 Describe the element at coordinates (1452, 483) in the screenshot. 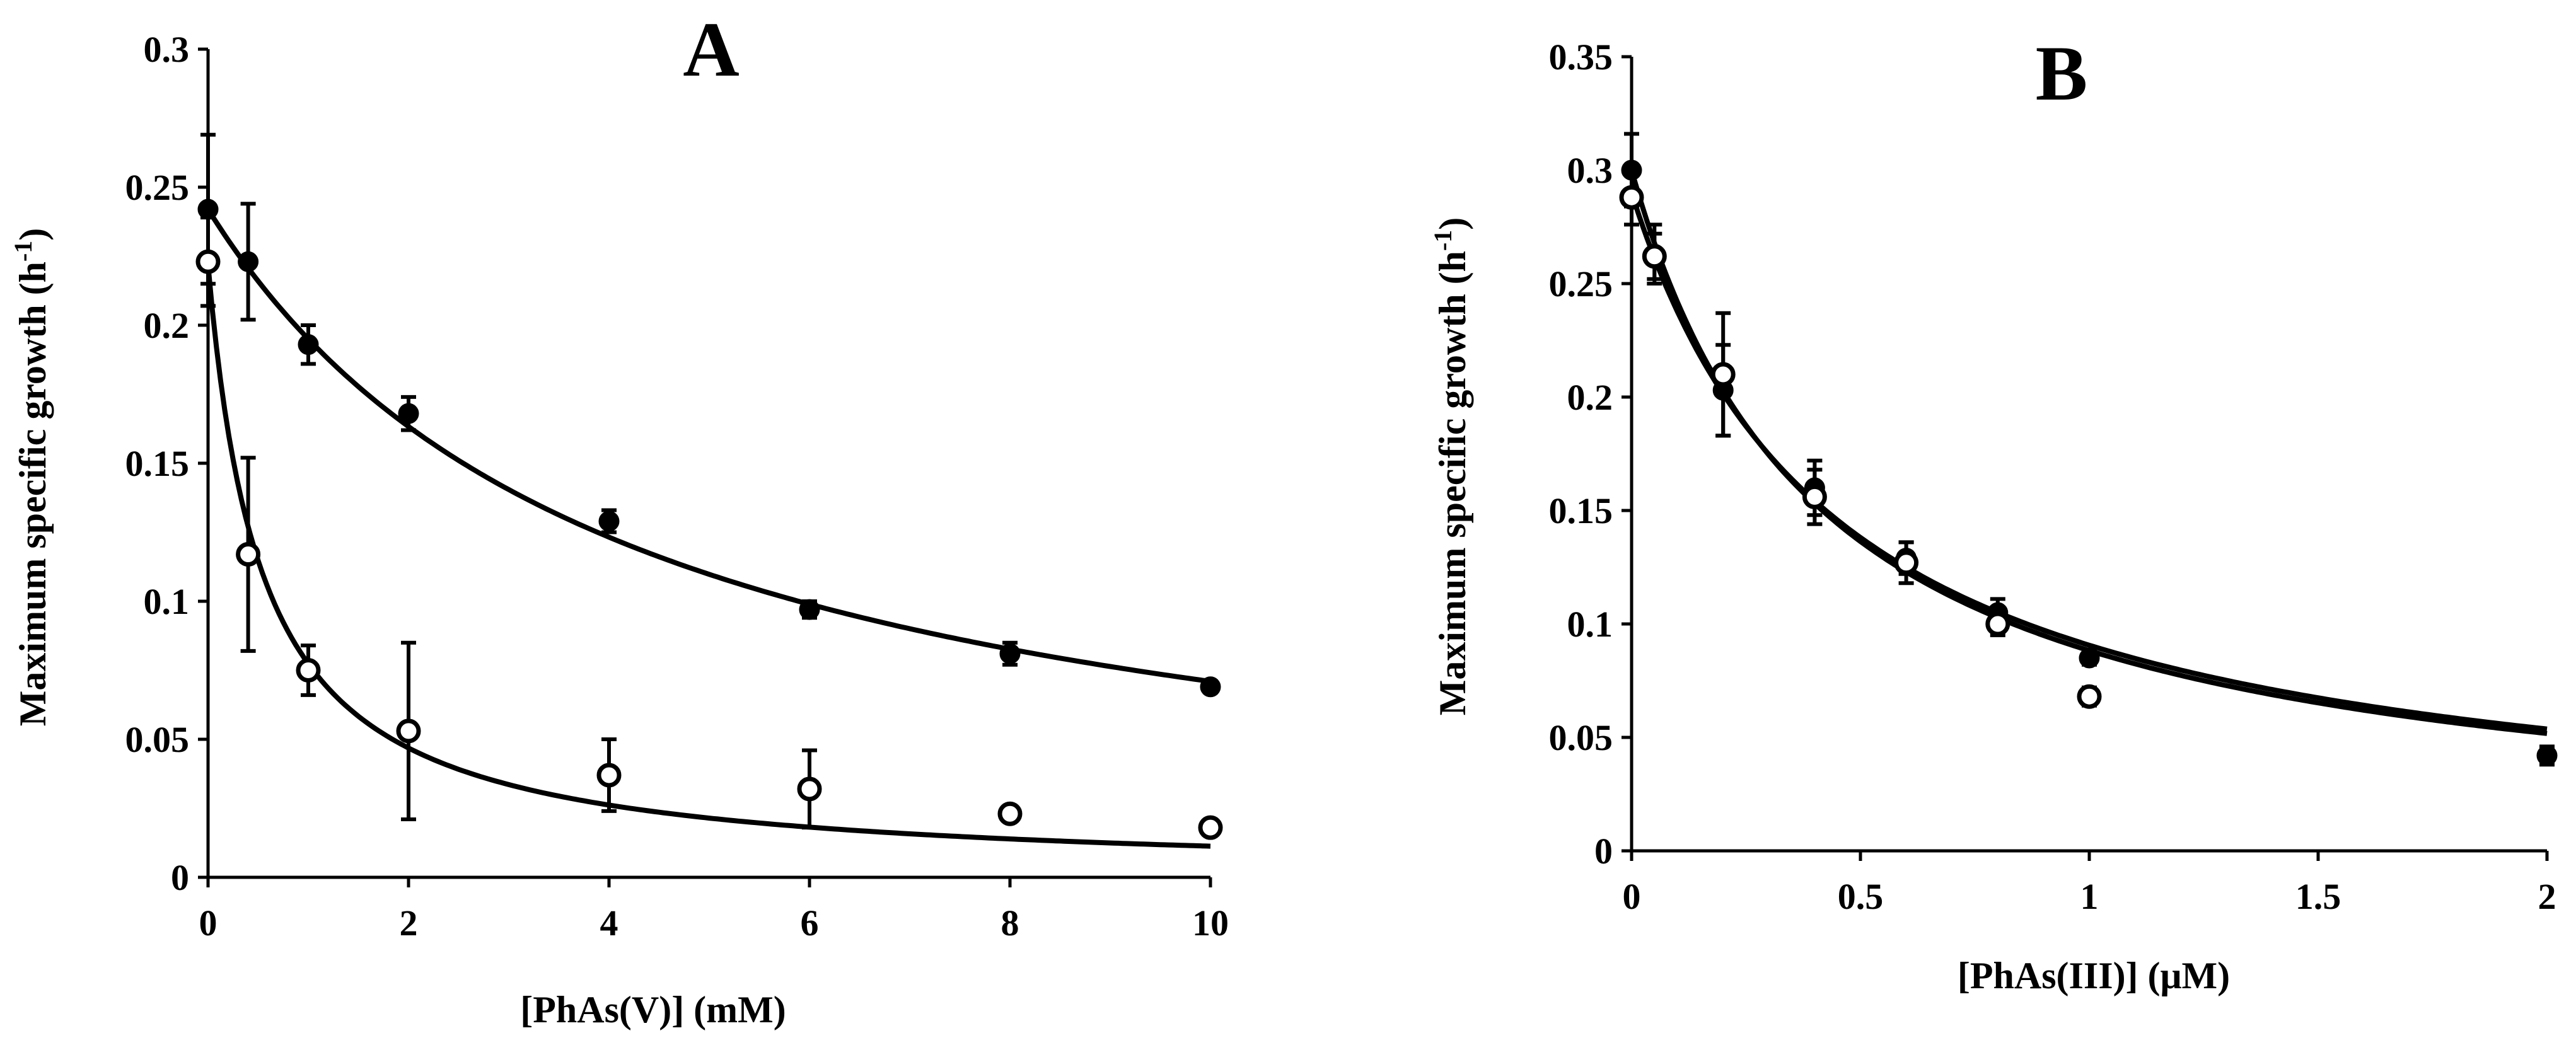

I see `panel-b-y-axis-title-main: Maximum specific growth (h` at that location.